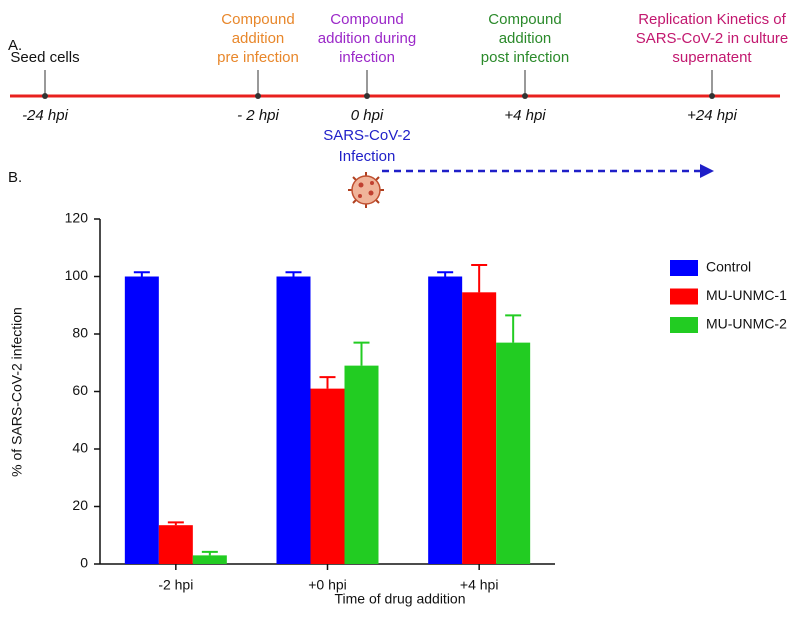 Image resolution: width=800 pixels, height=636 pixels. What do you see at coordinates (479, 585) in the screenshot?
I see `x-tick-label: +4 hpi` at bounding box center [479, 585].